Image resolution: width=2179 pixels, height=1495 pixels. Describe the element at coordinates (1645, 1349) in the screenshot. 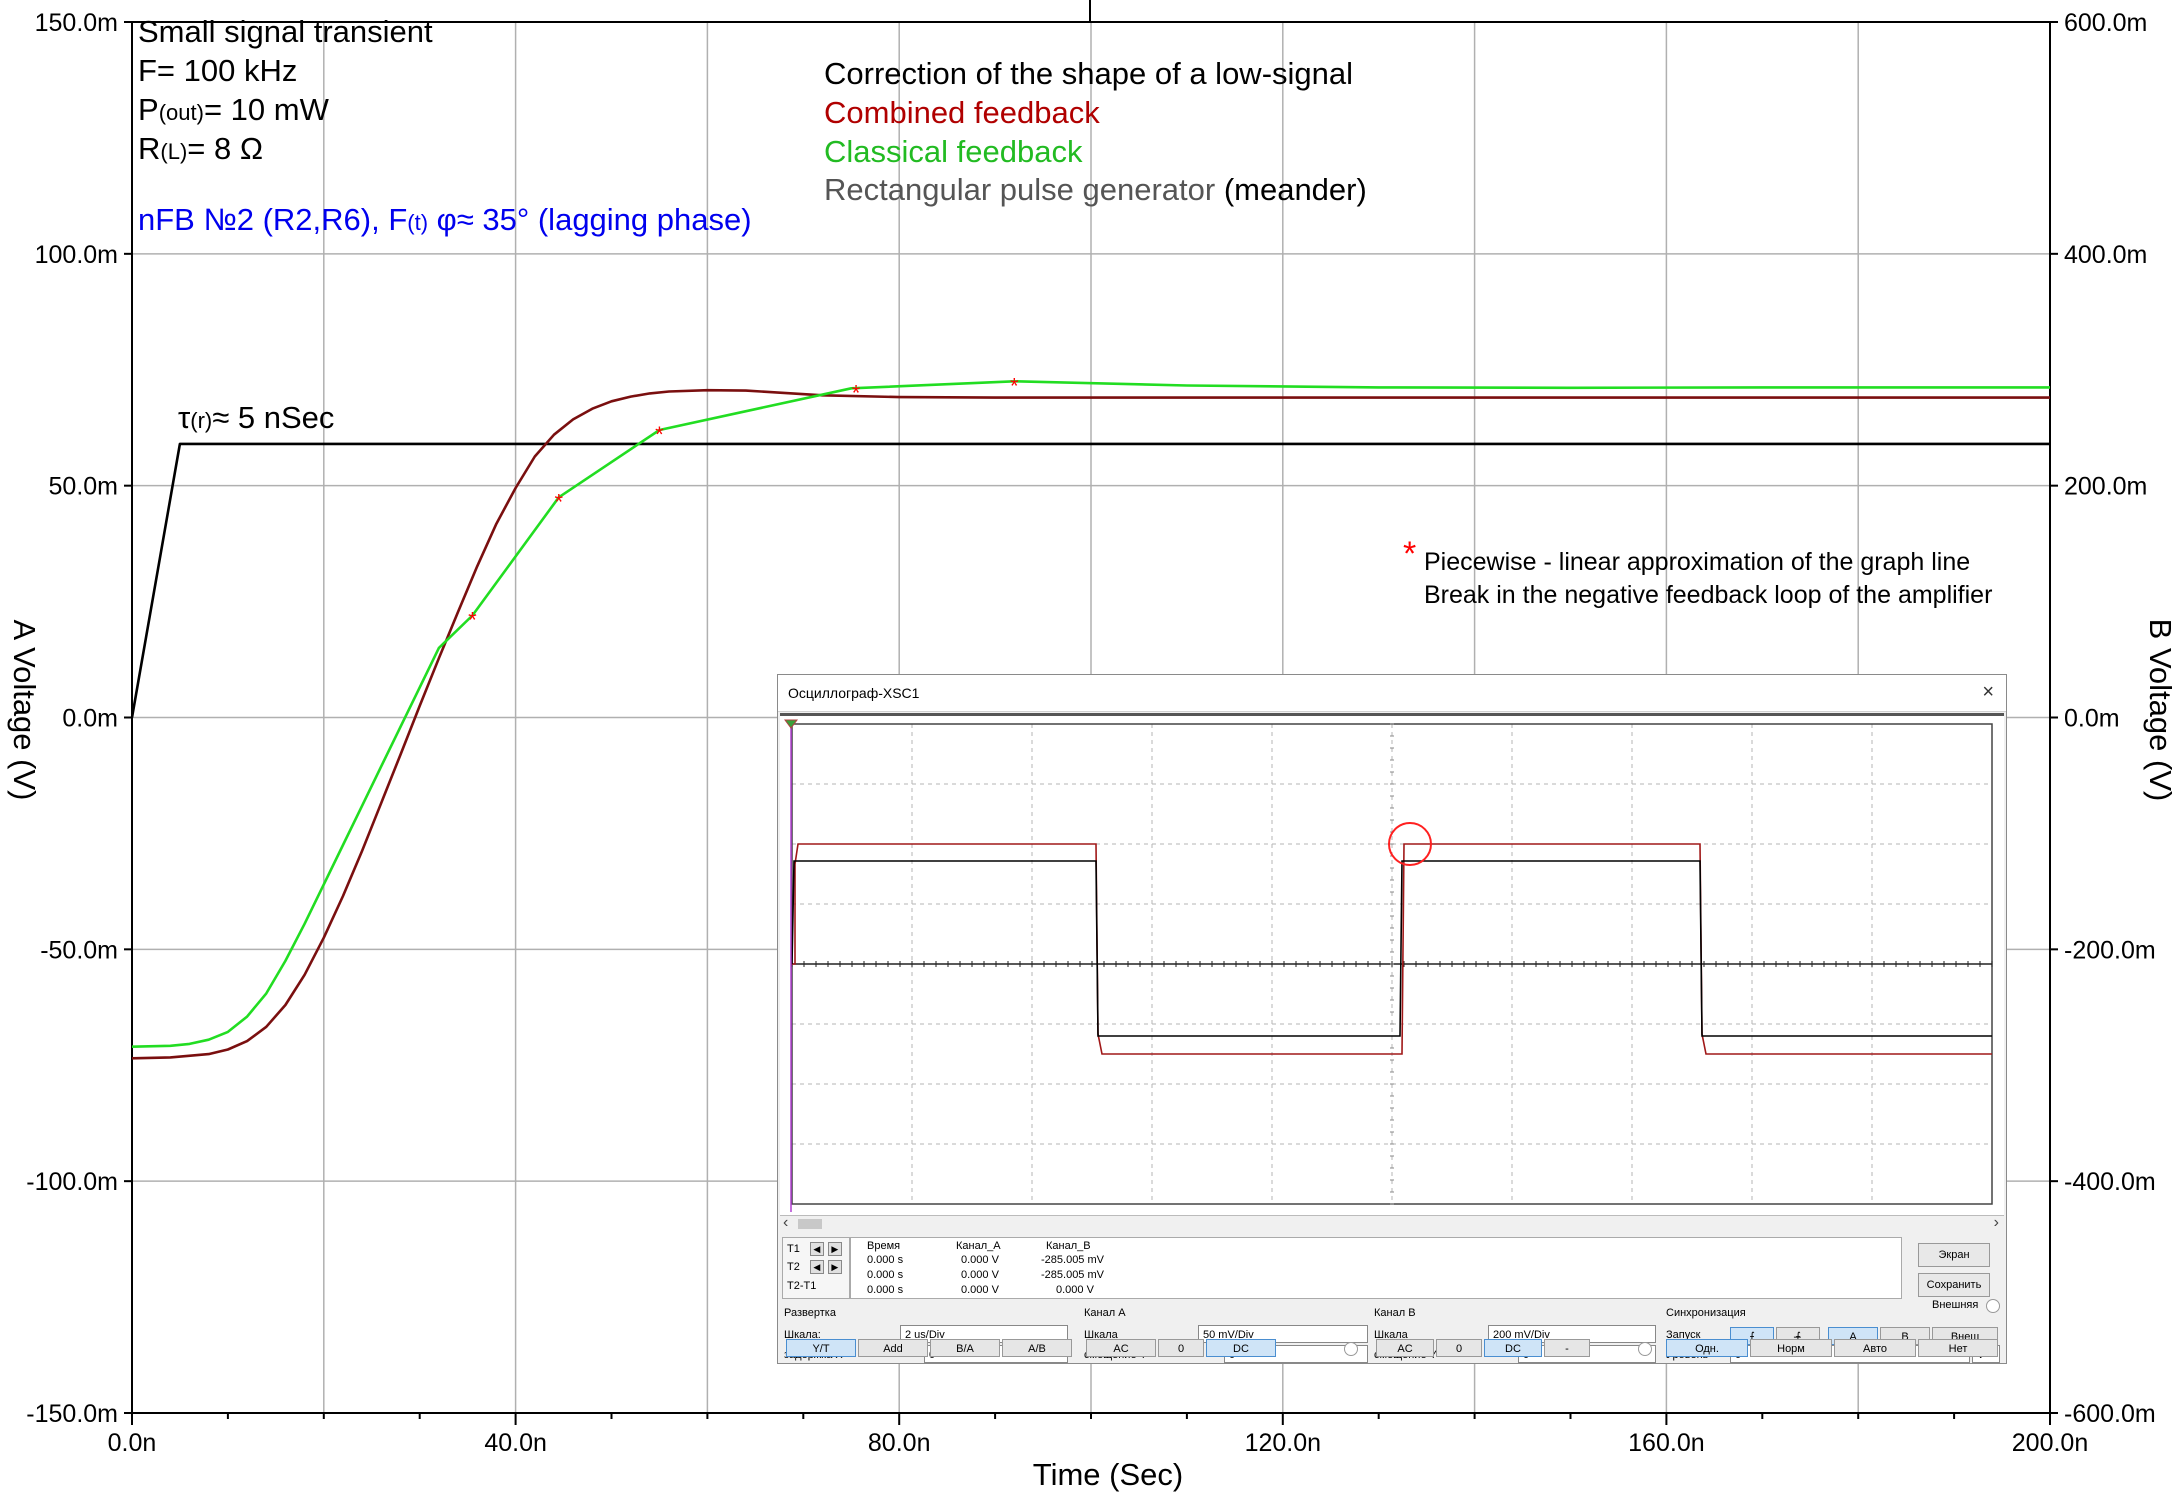

I see `channel-b-radio` at that location.